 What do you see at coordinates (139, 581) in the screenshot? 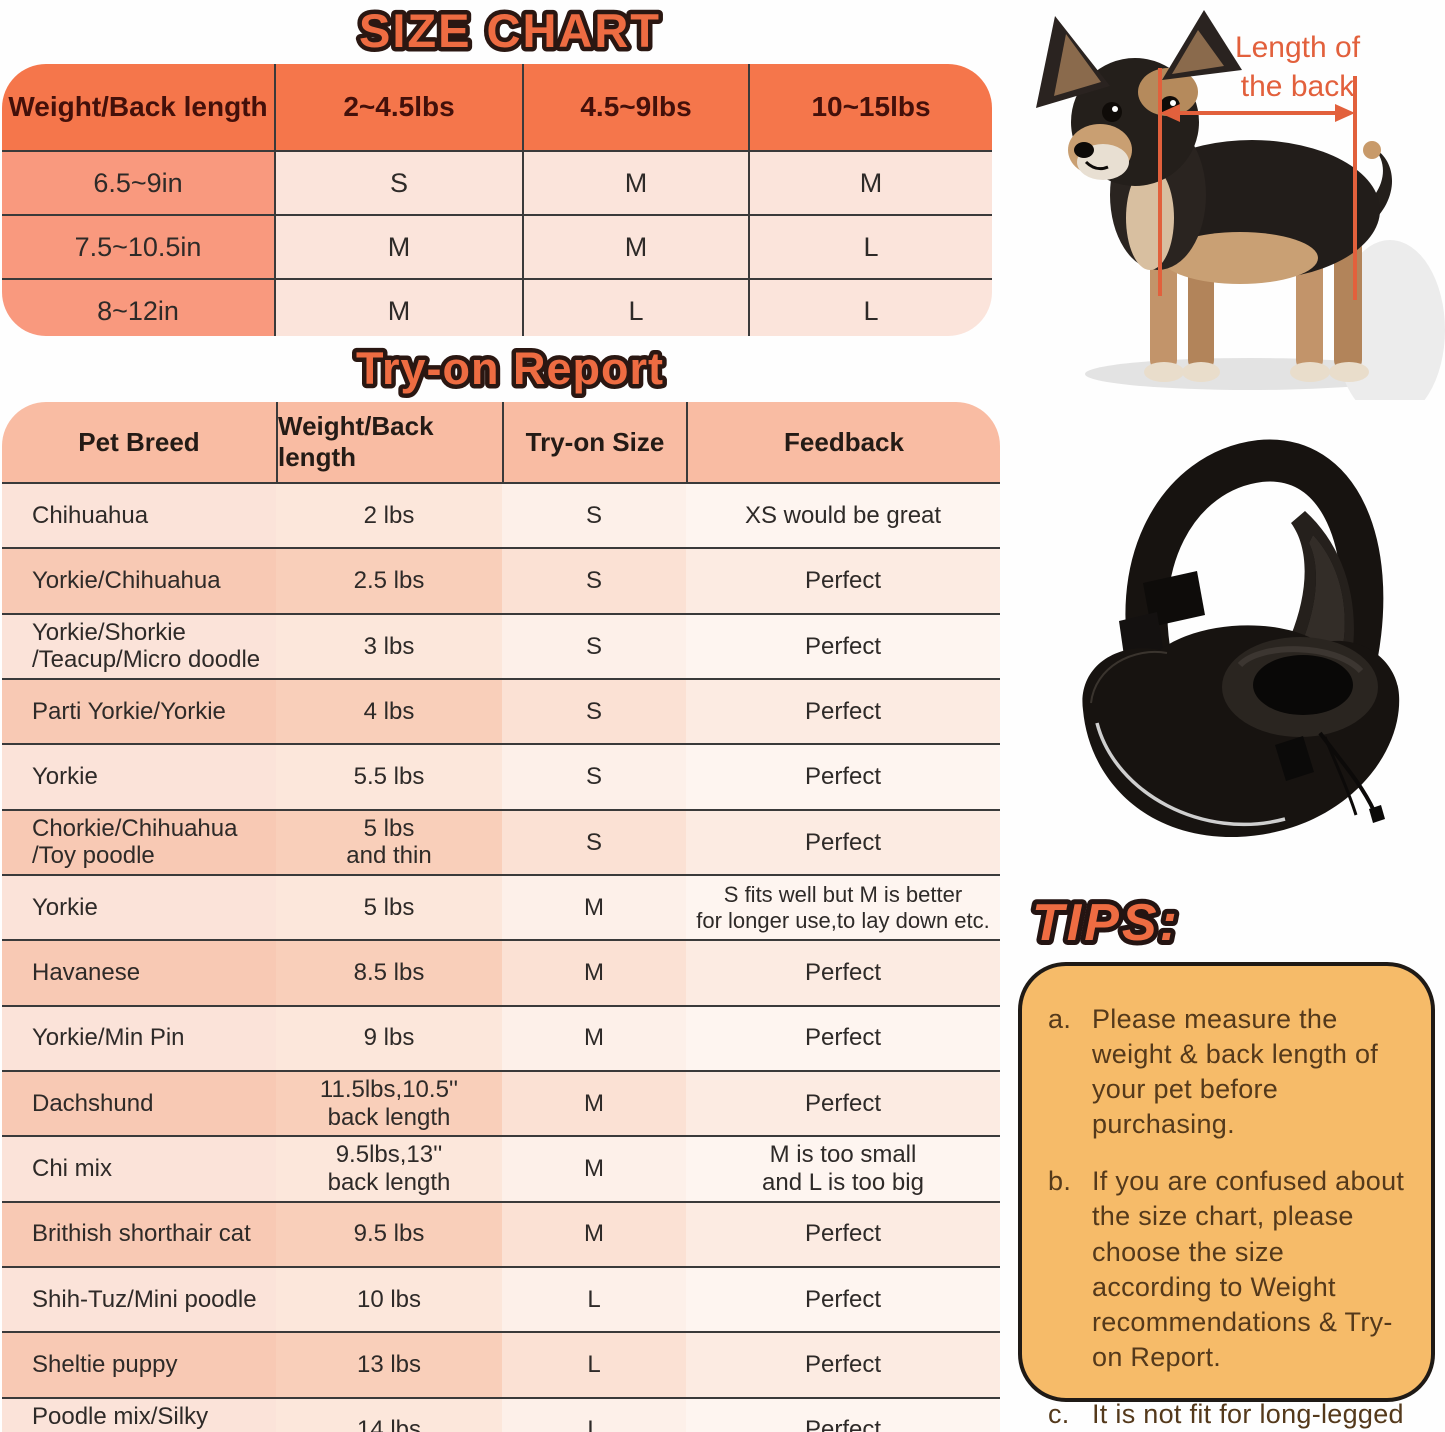
I see `breed-cell: Yorkie/Chihuahua` at bounding box center [139, 581].